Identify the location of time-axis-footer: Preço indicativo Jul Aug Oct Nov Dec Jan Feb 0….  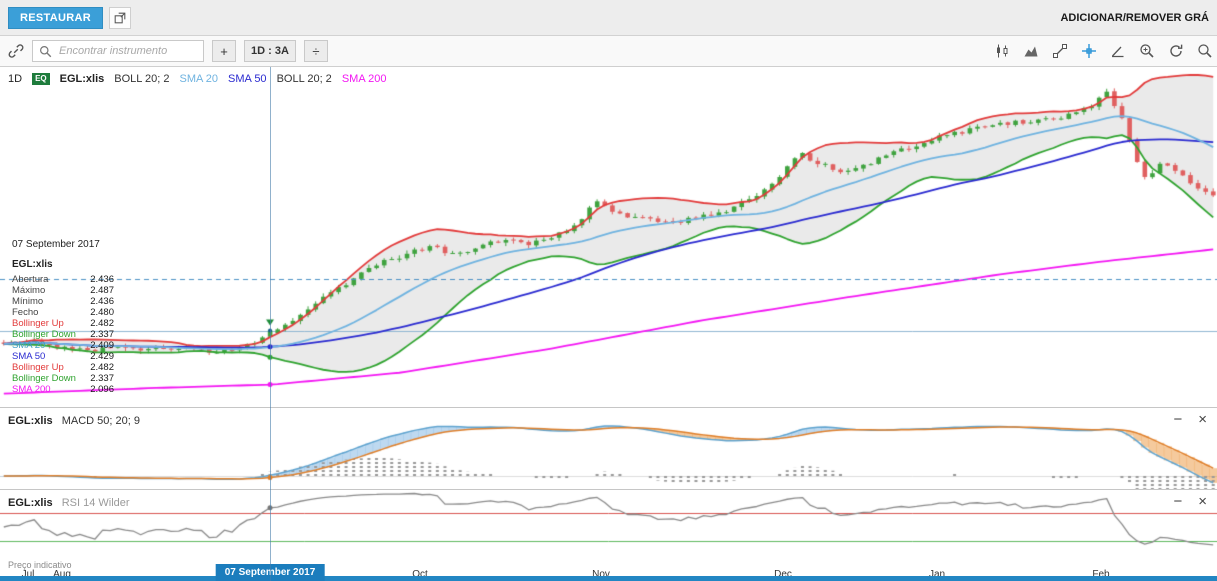
(608, 570).